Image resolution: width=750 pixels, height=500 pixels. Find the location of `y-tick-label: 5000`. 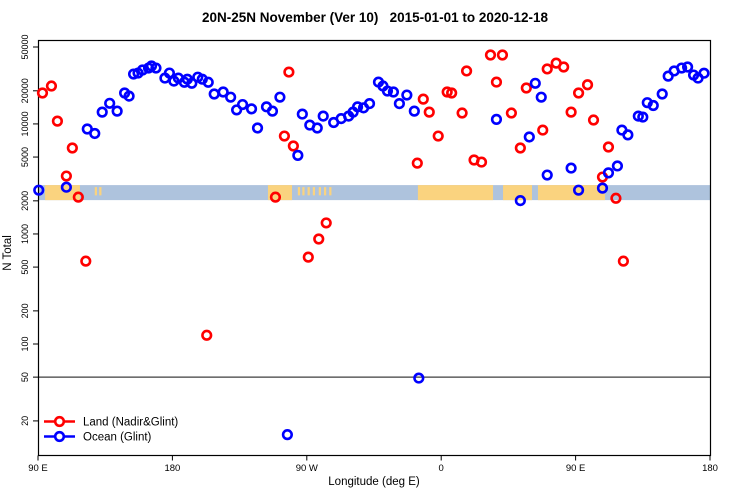

y-tick-label: 5000 is located at coordinates (25, 157).